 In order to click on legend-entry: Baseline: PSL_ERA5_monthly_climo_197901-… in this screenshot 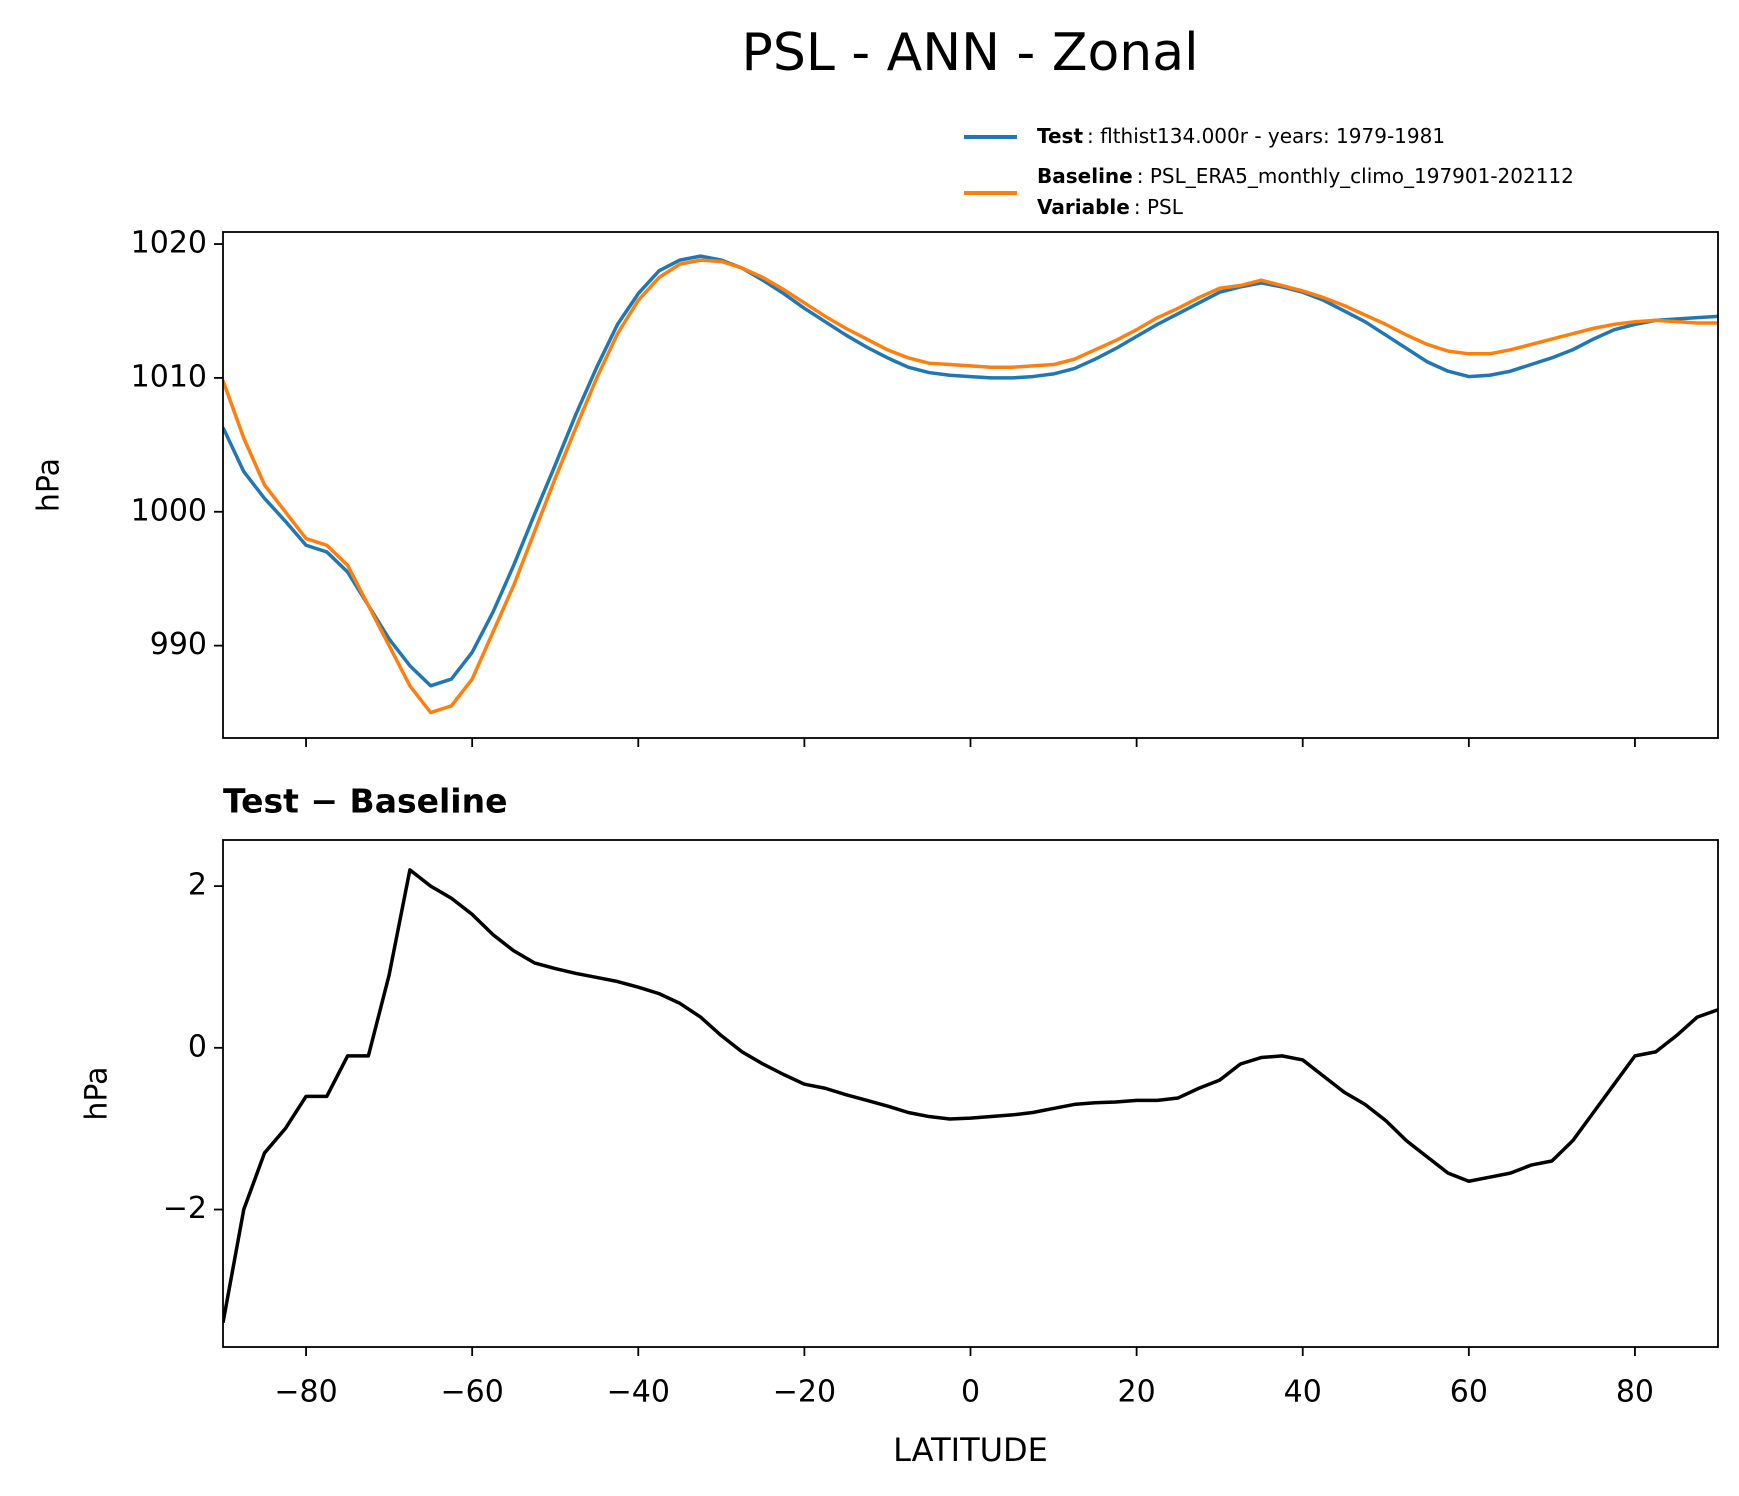, I will do `click(1305, 176)`.